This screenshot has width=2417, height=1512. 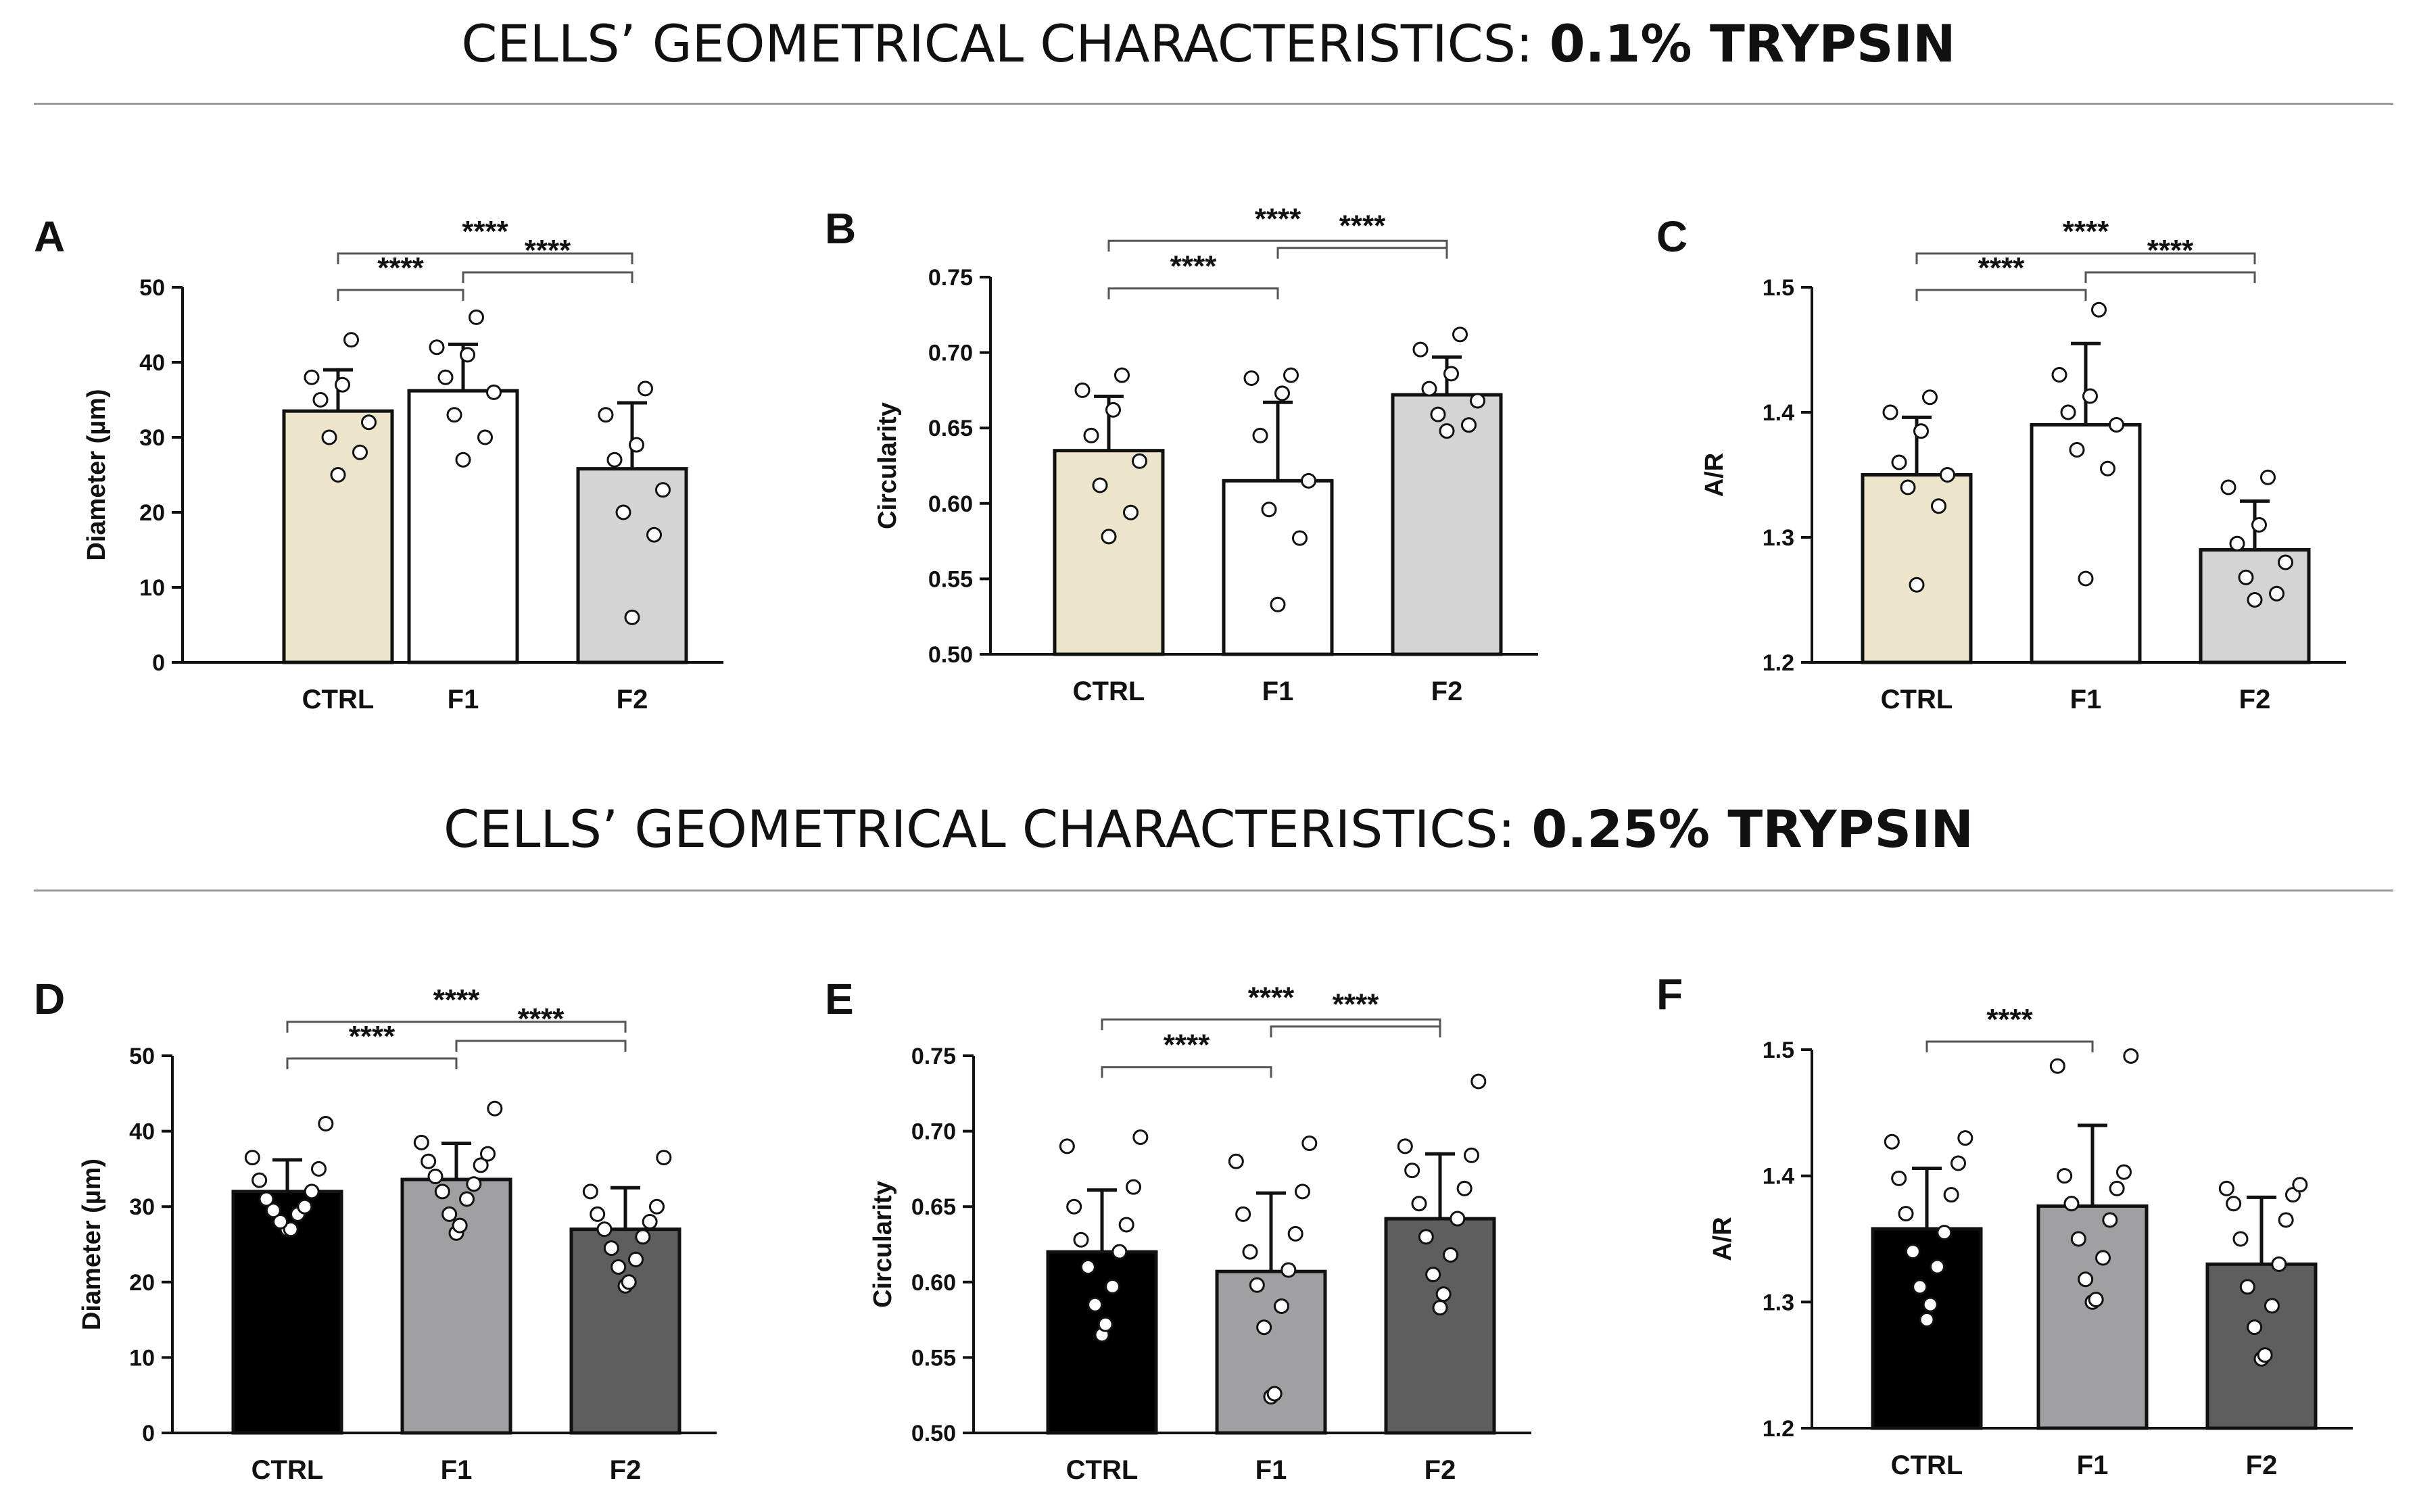 What do you see at coordinates (1278, 567) in the screenshot?
I see `bar-f1` at bounding box center [1278, 567].